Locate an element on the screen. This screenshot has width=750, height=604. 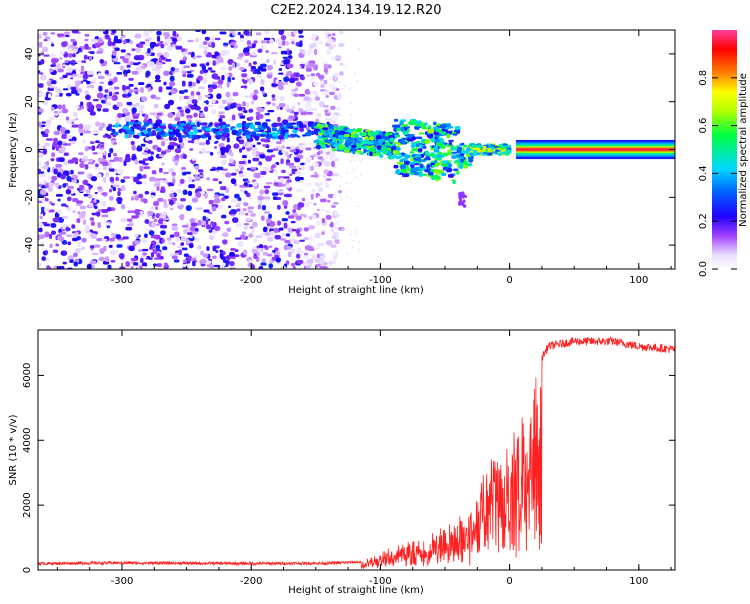
y-tick-label: -40 is located at coordinates (29, 245).